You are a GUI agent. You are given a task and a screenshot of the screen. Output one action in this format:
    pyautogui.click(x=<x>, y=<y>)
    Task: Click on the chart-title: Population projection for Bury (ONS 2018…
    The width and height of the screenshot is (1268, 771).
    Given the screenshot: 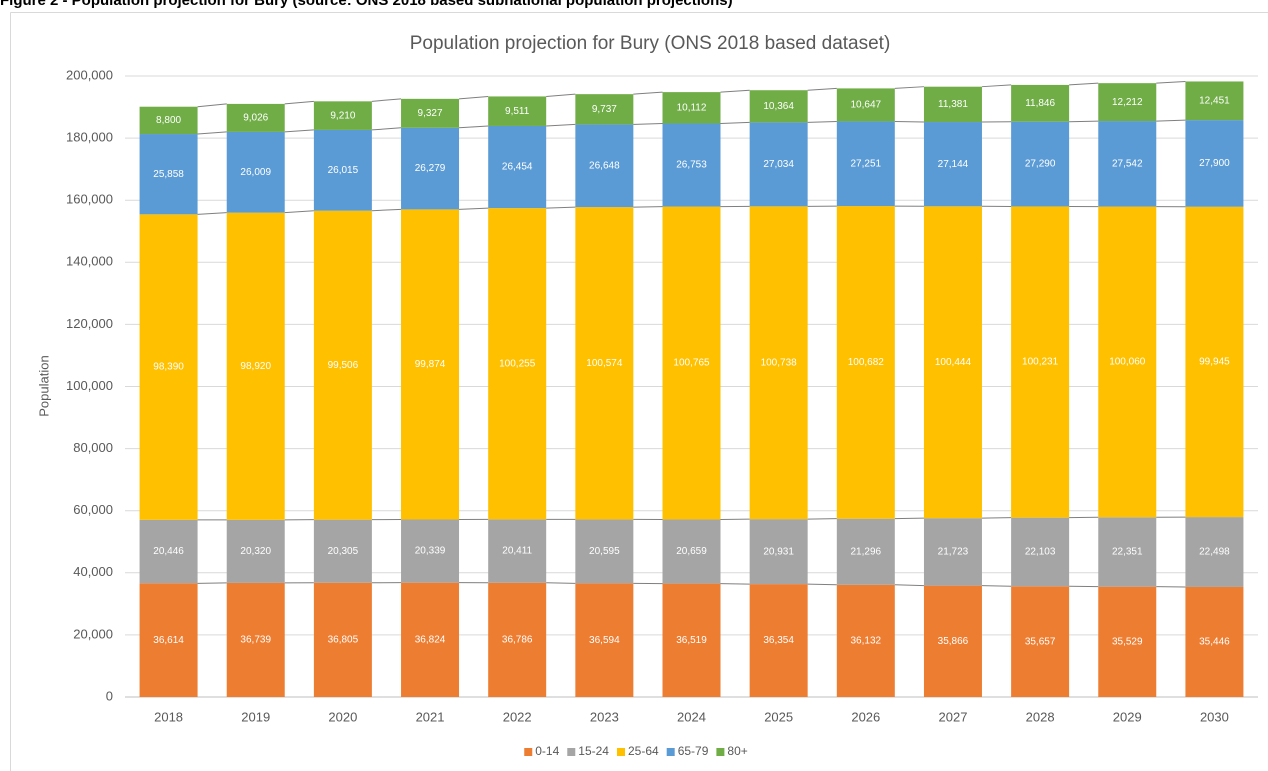 What is the action you would take?
    pyautogui.click(x=650, y=43)
    